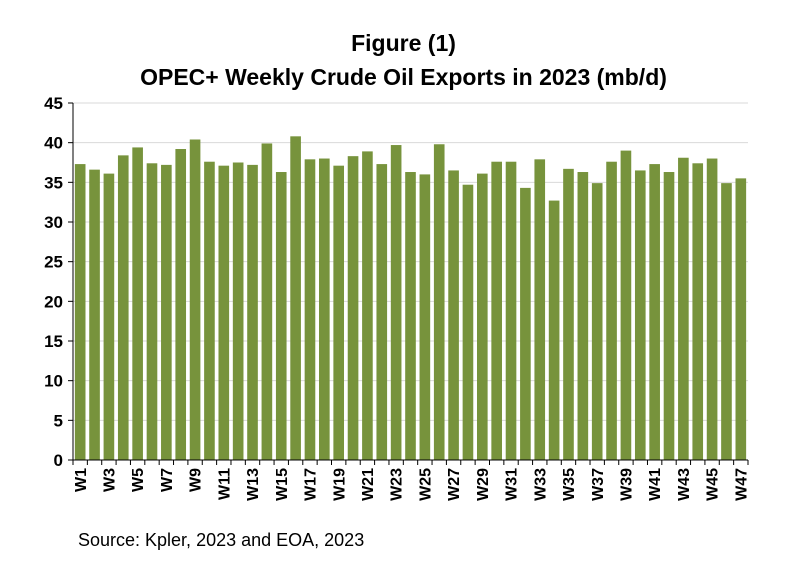  I want to click on bar-w34, so click(554, 330).